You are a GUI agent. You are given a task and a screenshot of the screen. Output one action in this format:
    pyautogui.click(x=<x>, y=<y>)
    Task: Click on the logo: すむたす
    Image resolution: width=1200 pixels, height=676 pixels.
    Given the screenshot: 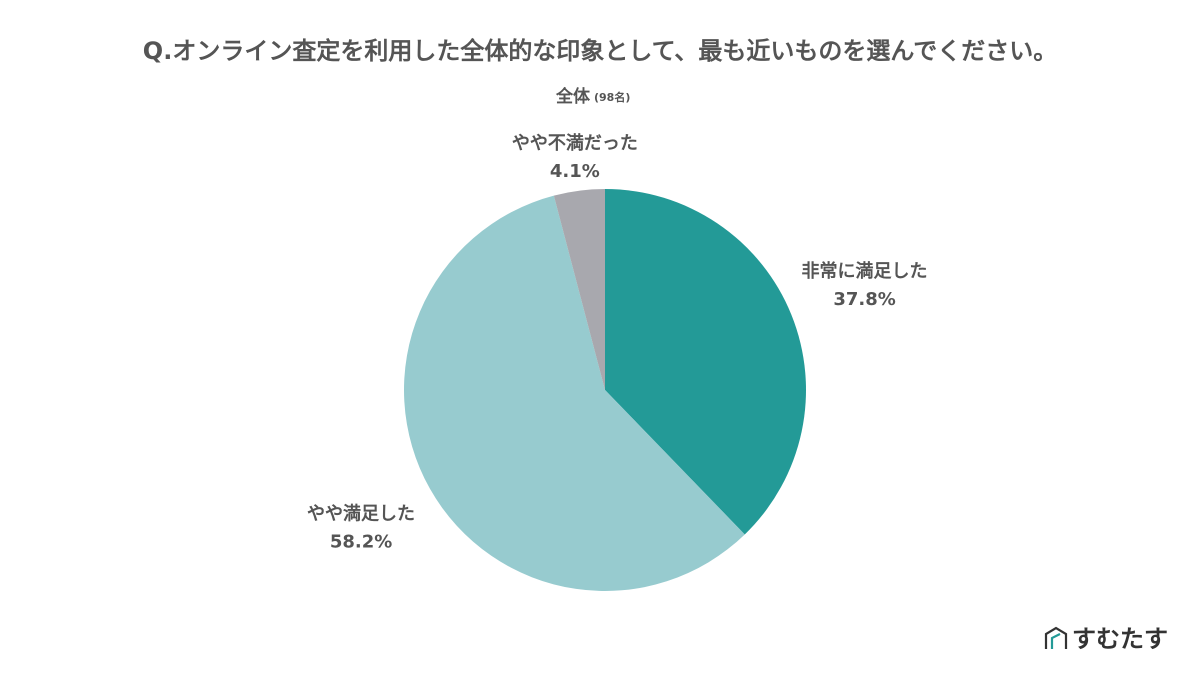 What is the action you would take?
    pyautogui.click(x=1120, y=639)
    